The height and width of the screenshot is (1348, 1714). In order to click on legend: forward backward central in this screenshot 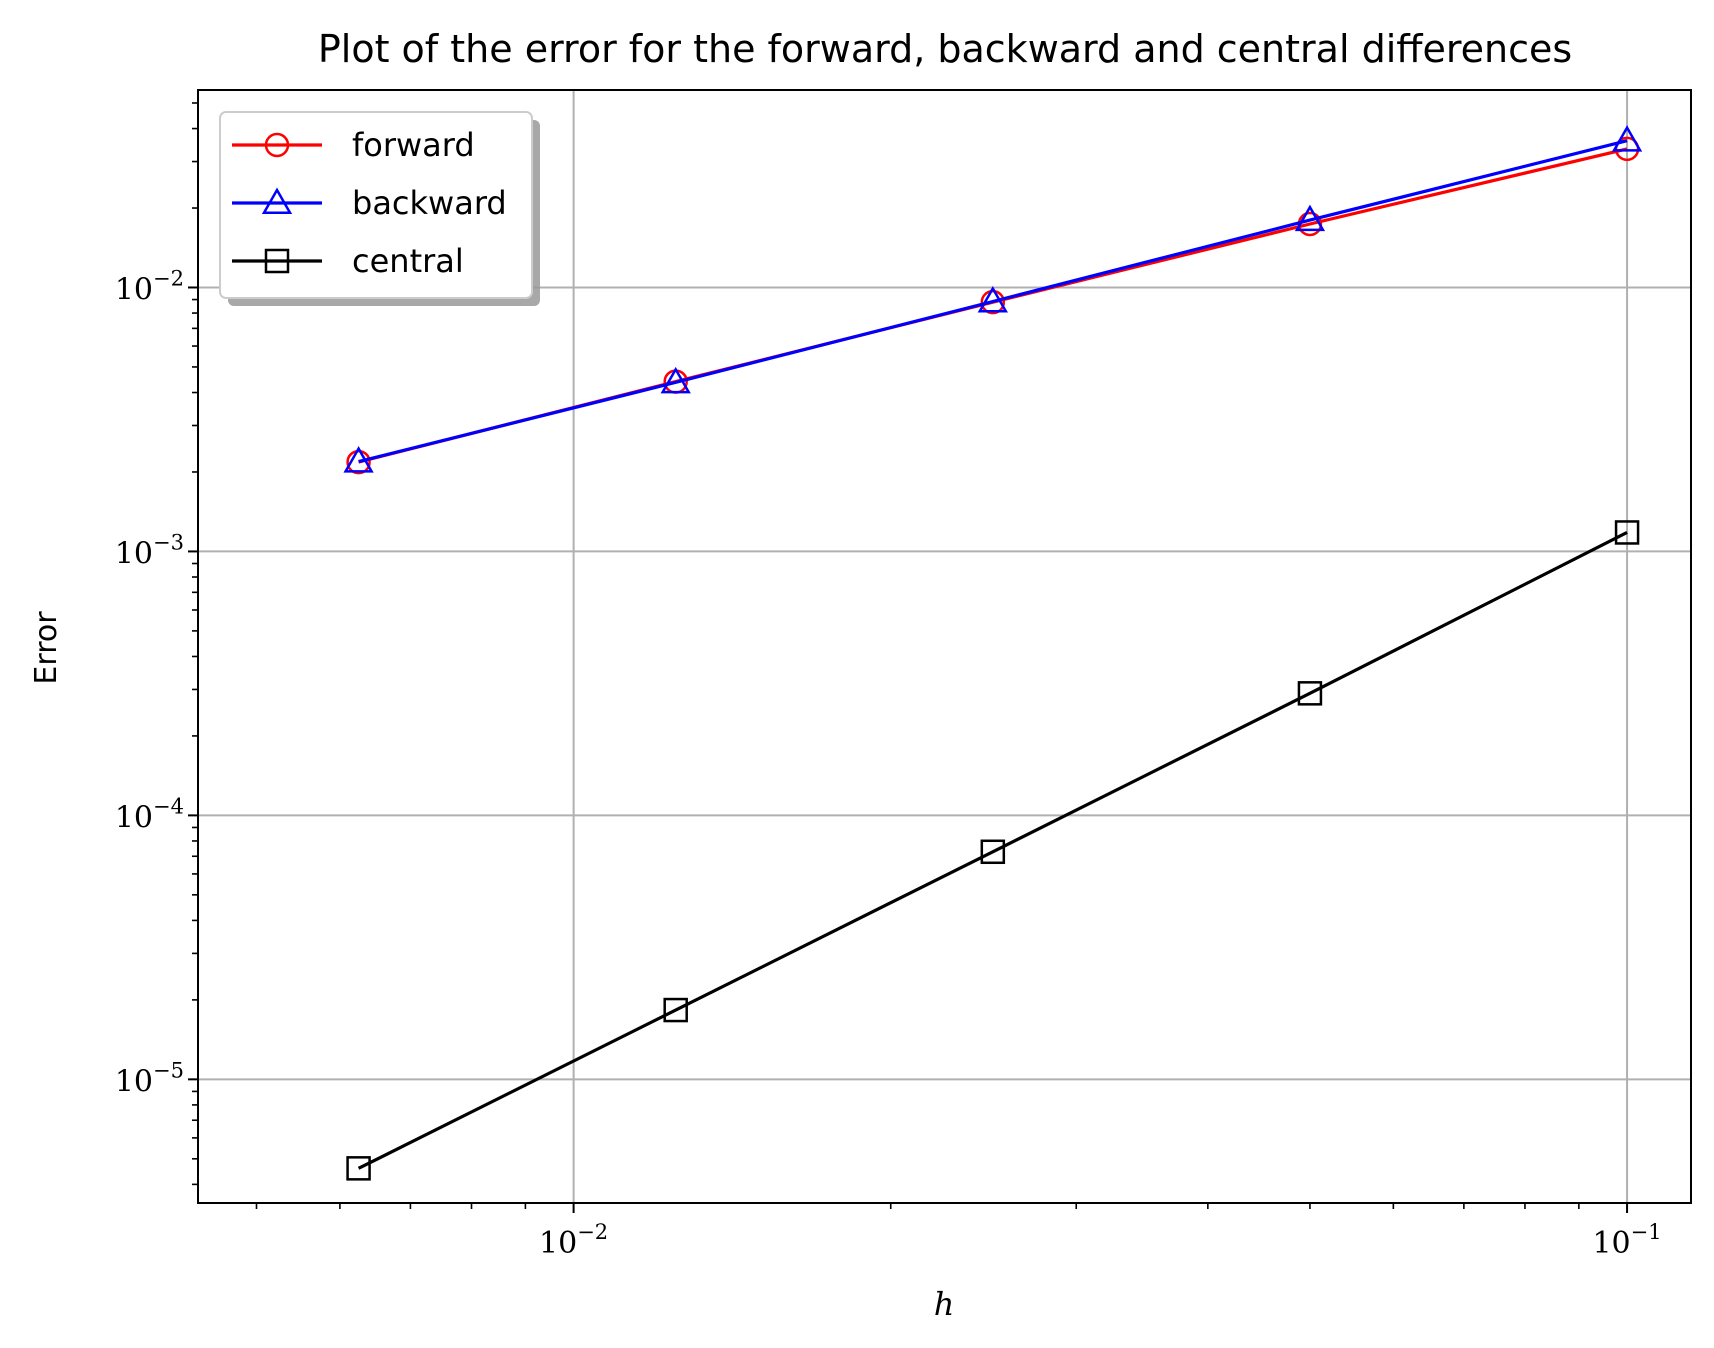, I will do `click(379, 208)`.